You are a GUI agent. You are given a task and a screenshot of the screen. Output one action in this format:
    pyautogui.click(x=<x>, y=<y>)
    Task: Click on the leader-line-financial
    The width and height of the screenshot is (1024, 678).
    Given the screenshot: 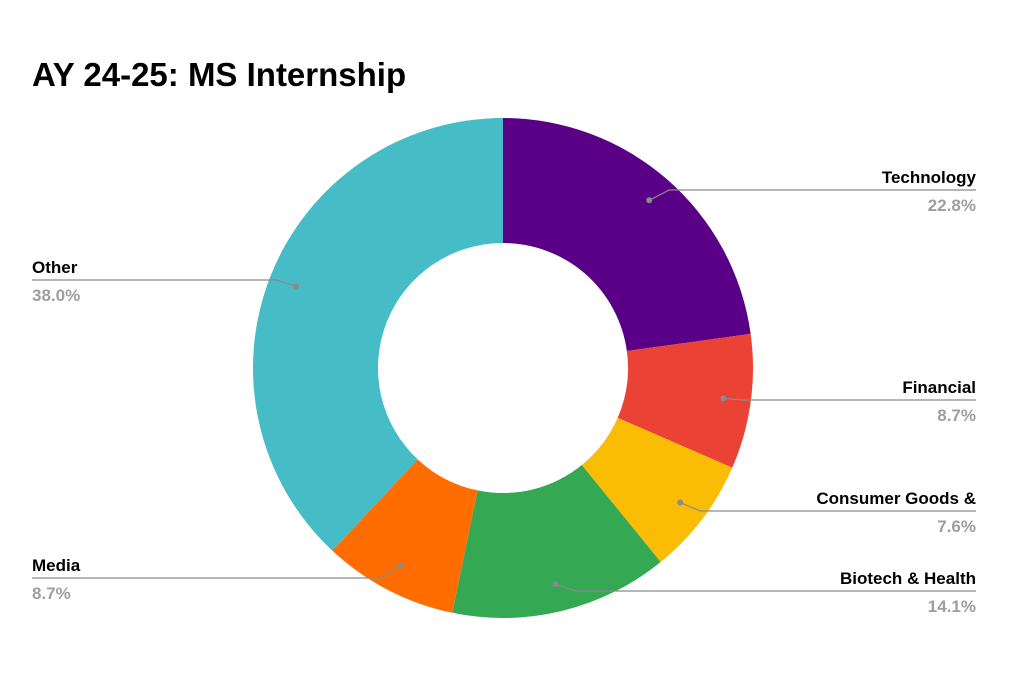 What is the action you would take?
    pyautogui.click(x=849, y=399)
    